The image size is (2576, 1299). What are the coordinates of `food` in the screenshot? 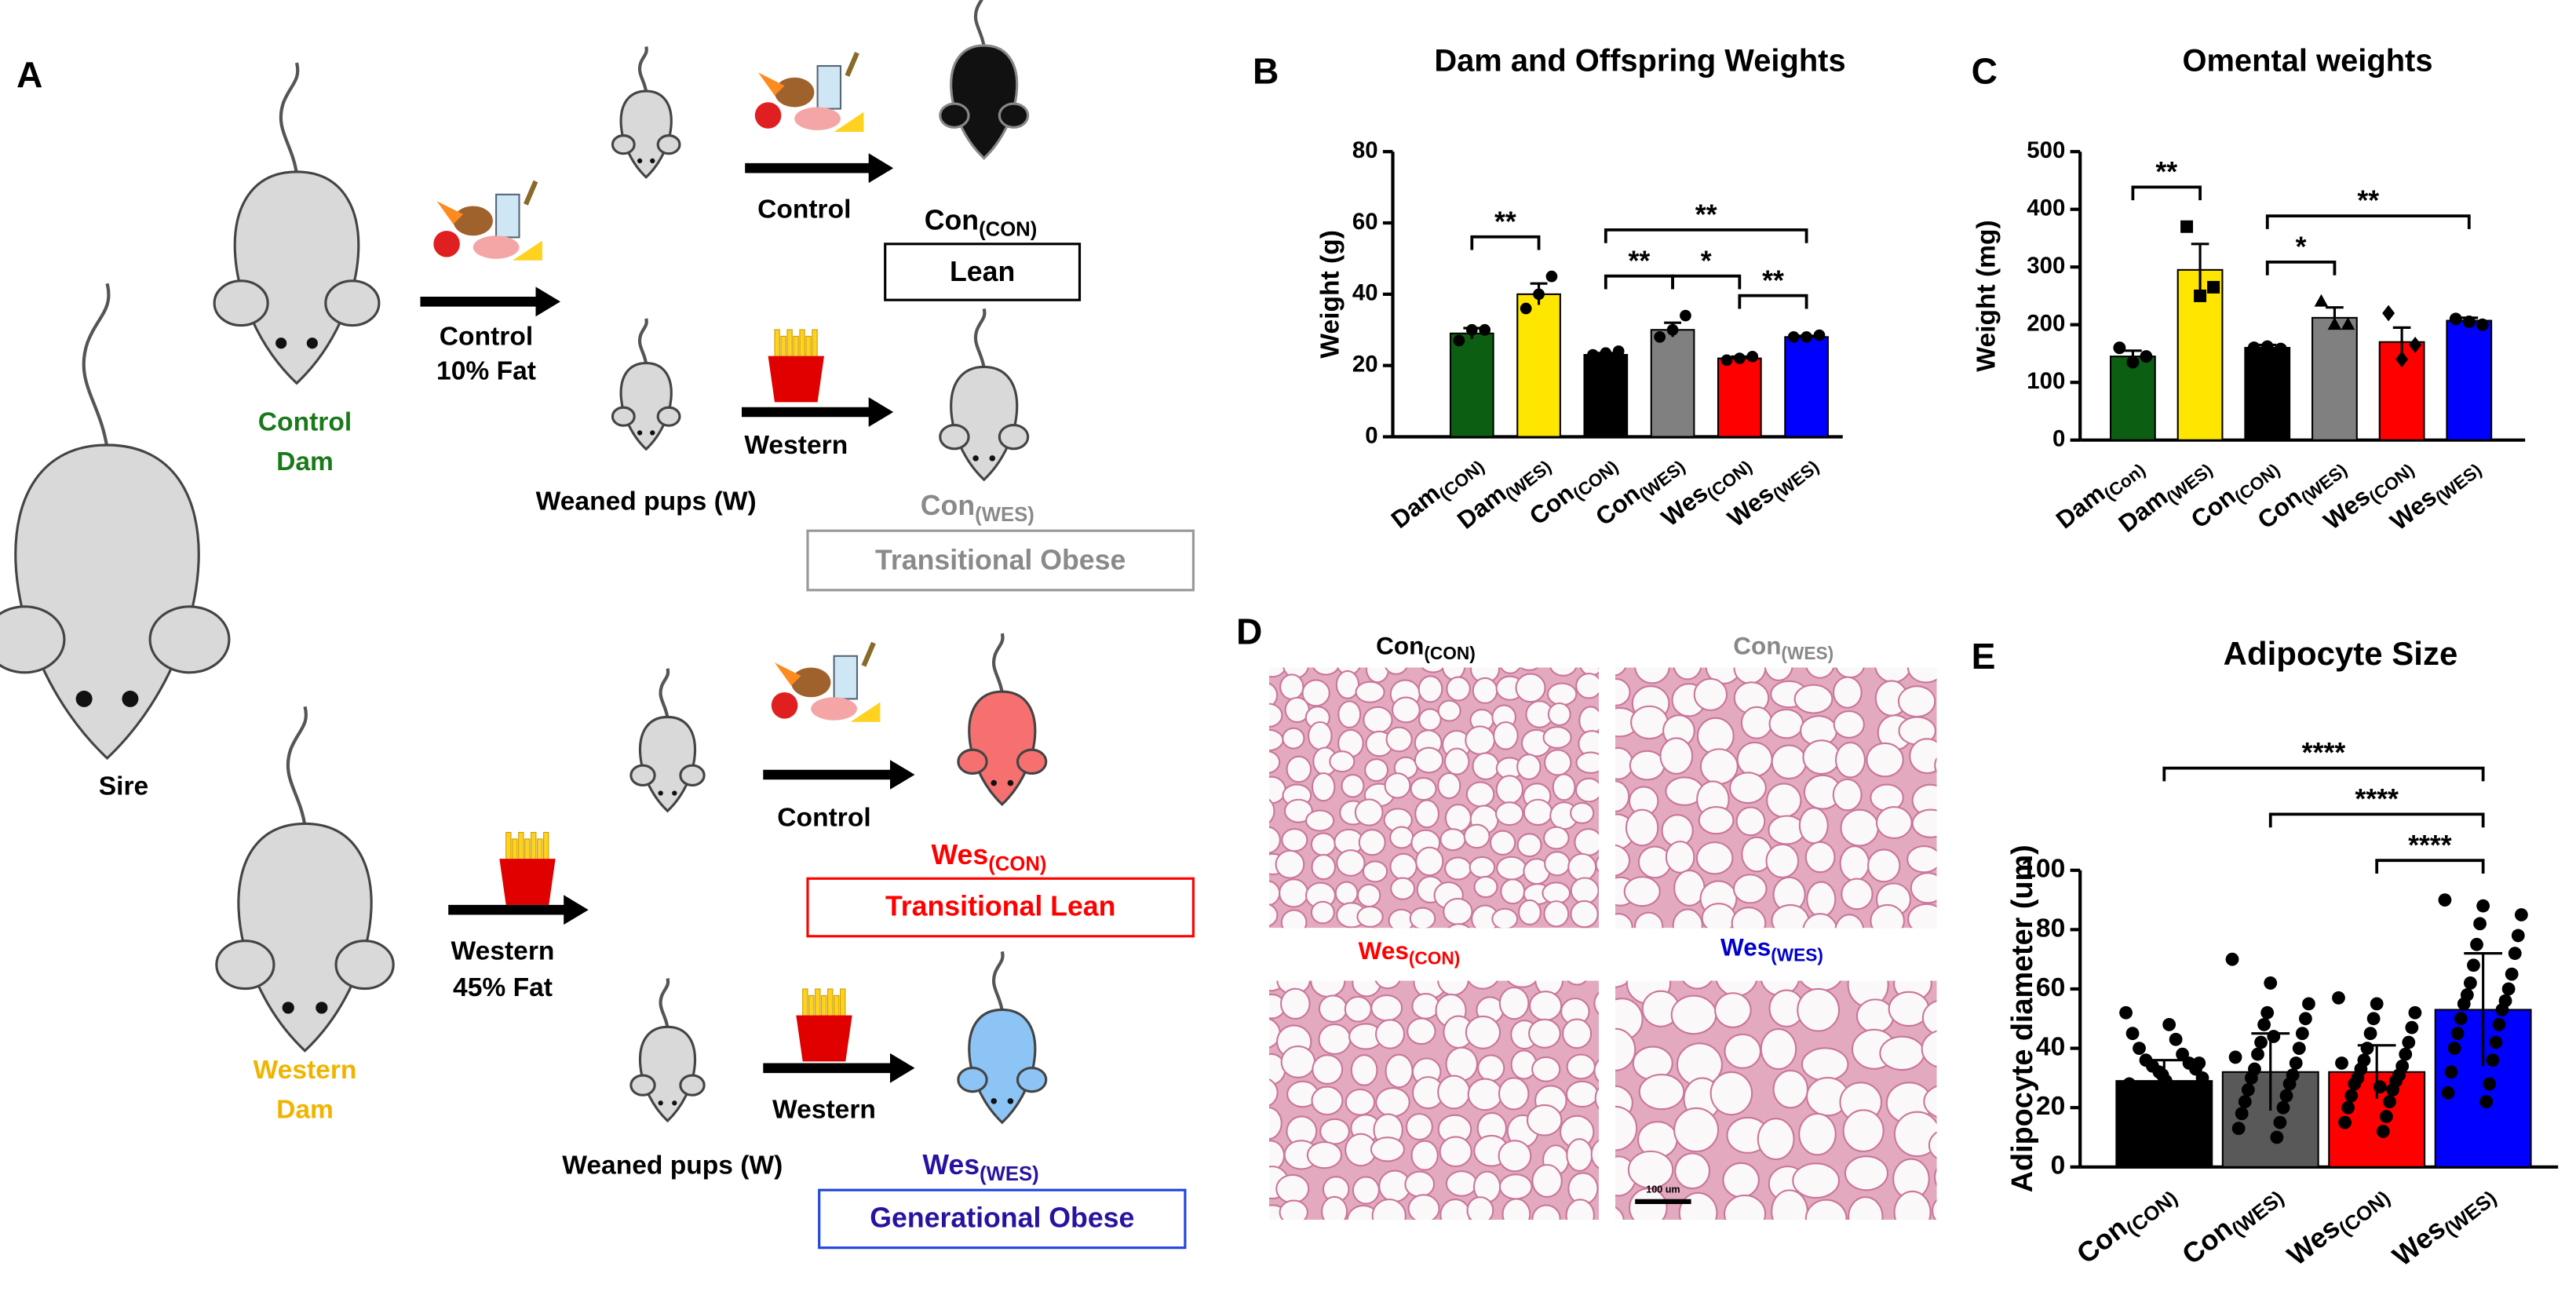 It's located at (795, 92).